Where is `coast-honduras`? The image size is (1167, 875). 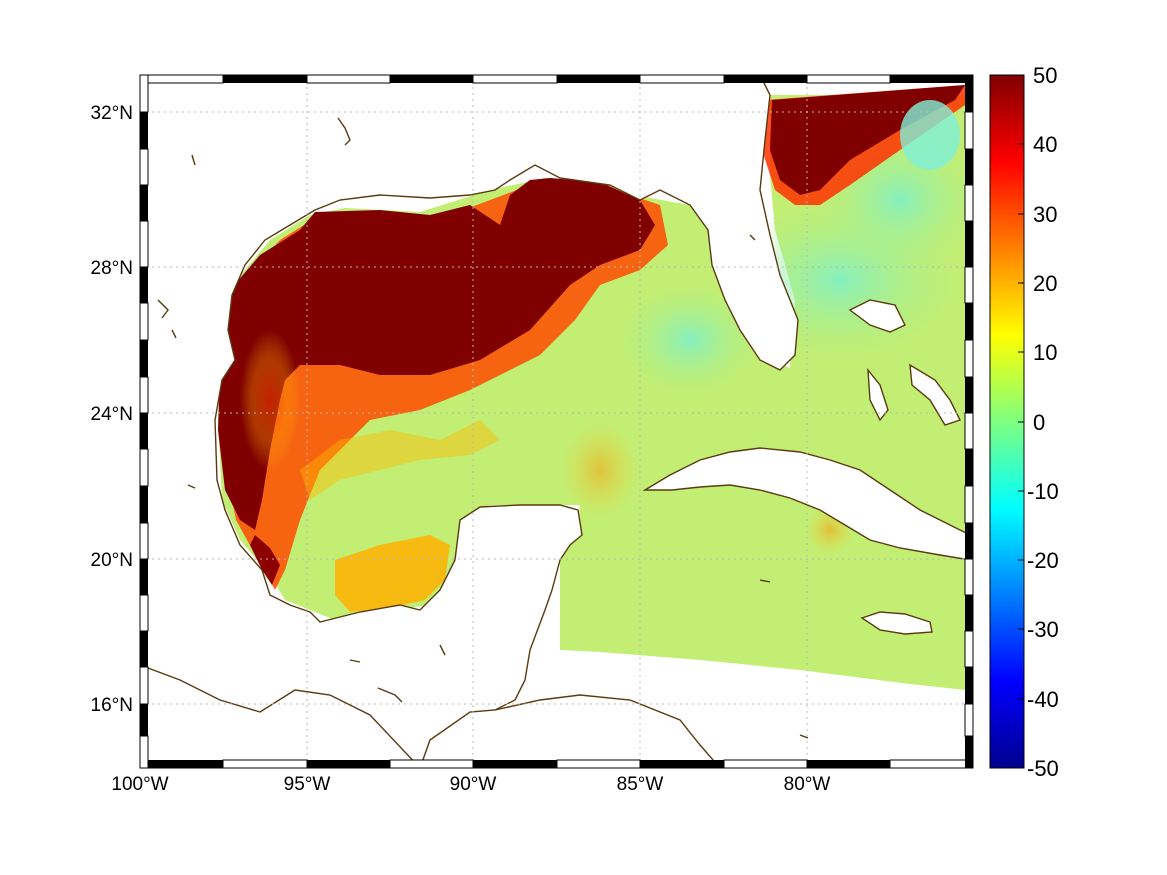 coast-honduras is located at coordinates (607, 731).